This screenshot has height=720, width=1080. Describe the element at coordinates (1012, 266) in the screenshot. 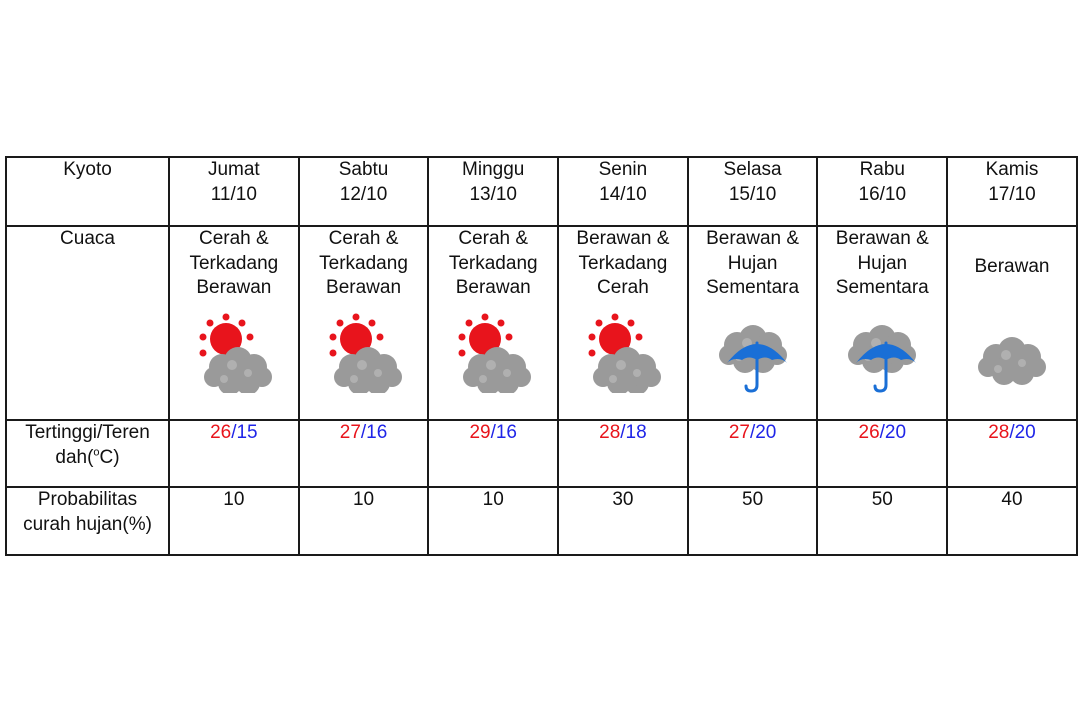

I see `weather-description: Berawan` at that location.